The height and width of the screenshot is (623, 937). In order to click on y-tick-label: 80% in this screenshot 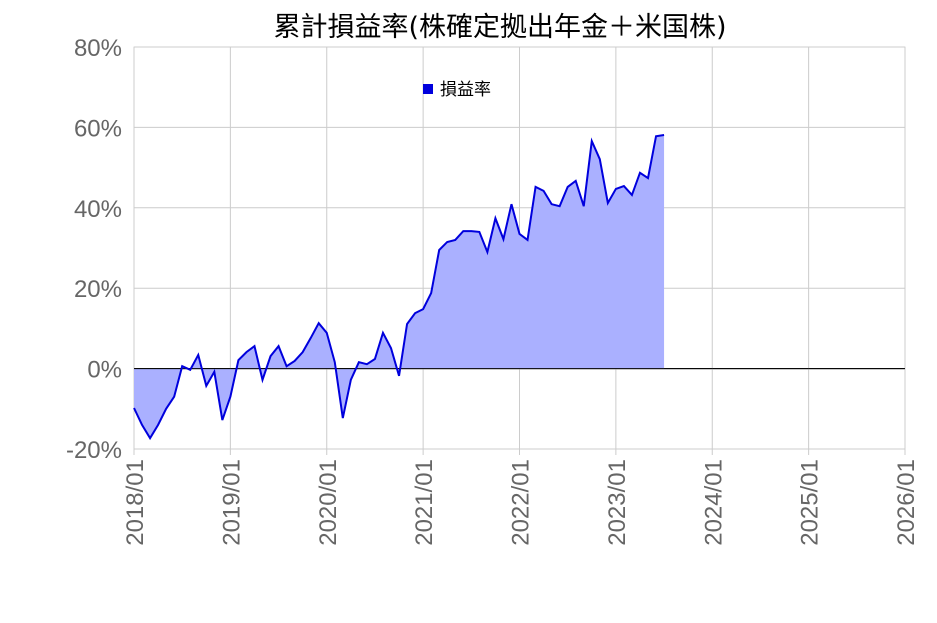, I will do `click(98, 48)`.